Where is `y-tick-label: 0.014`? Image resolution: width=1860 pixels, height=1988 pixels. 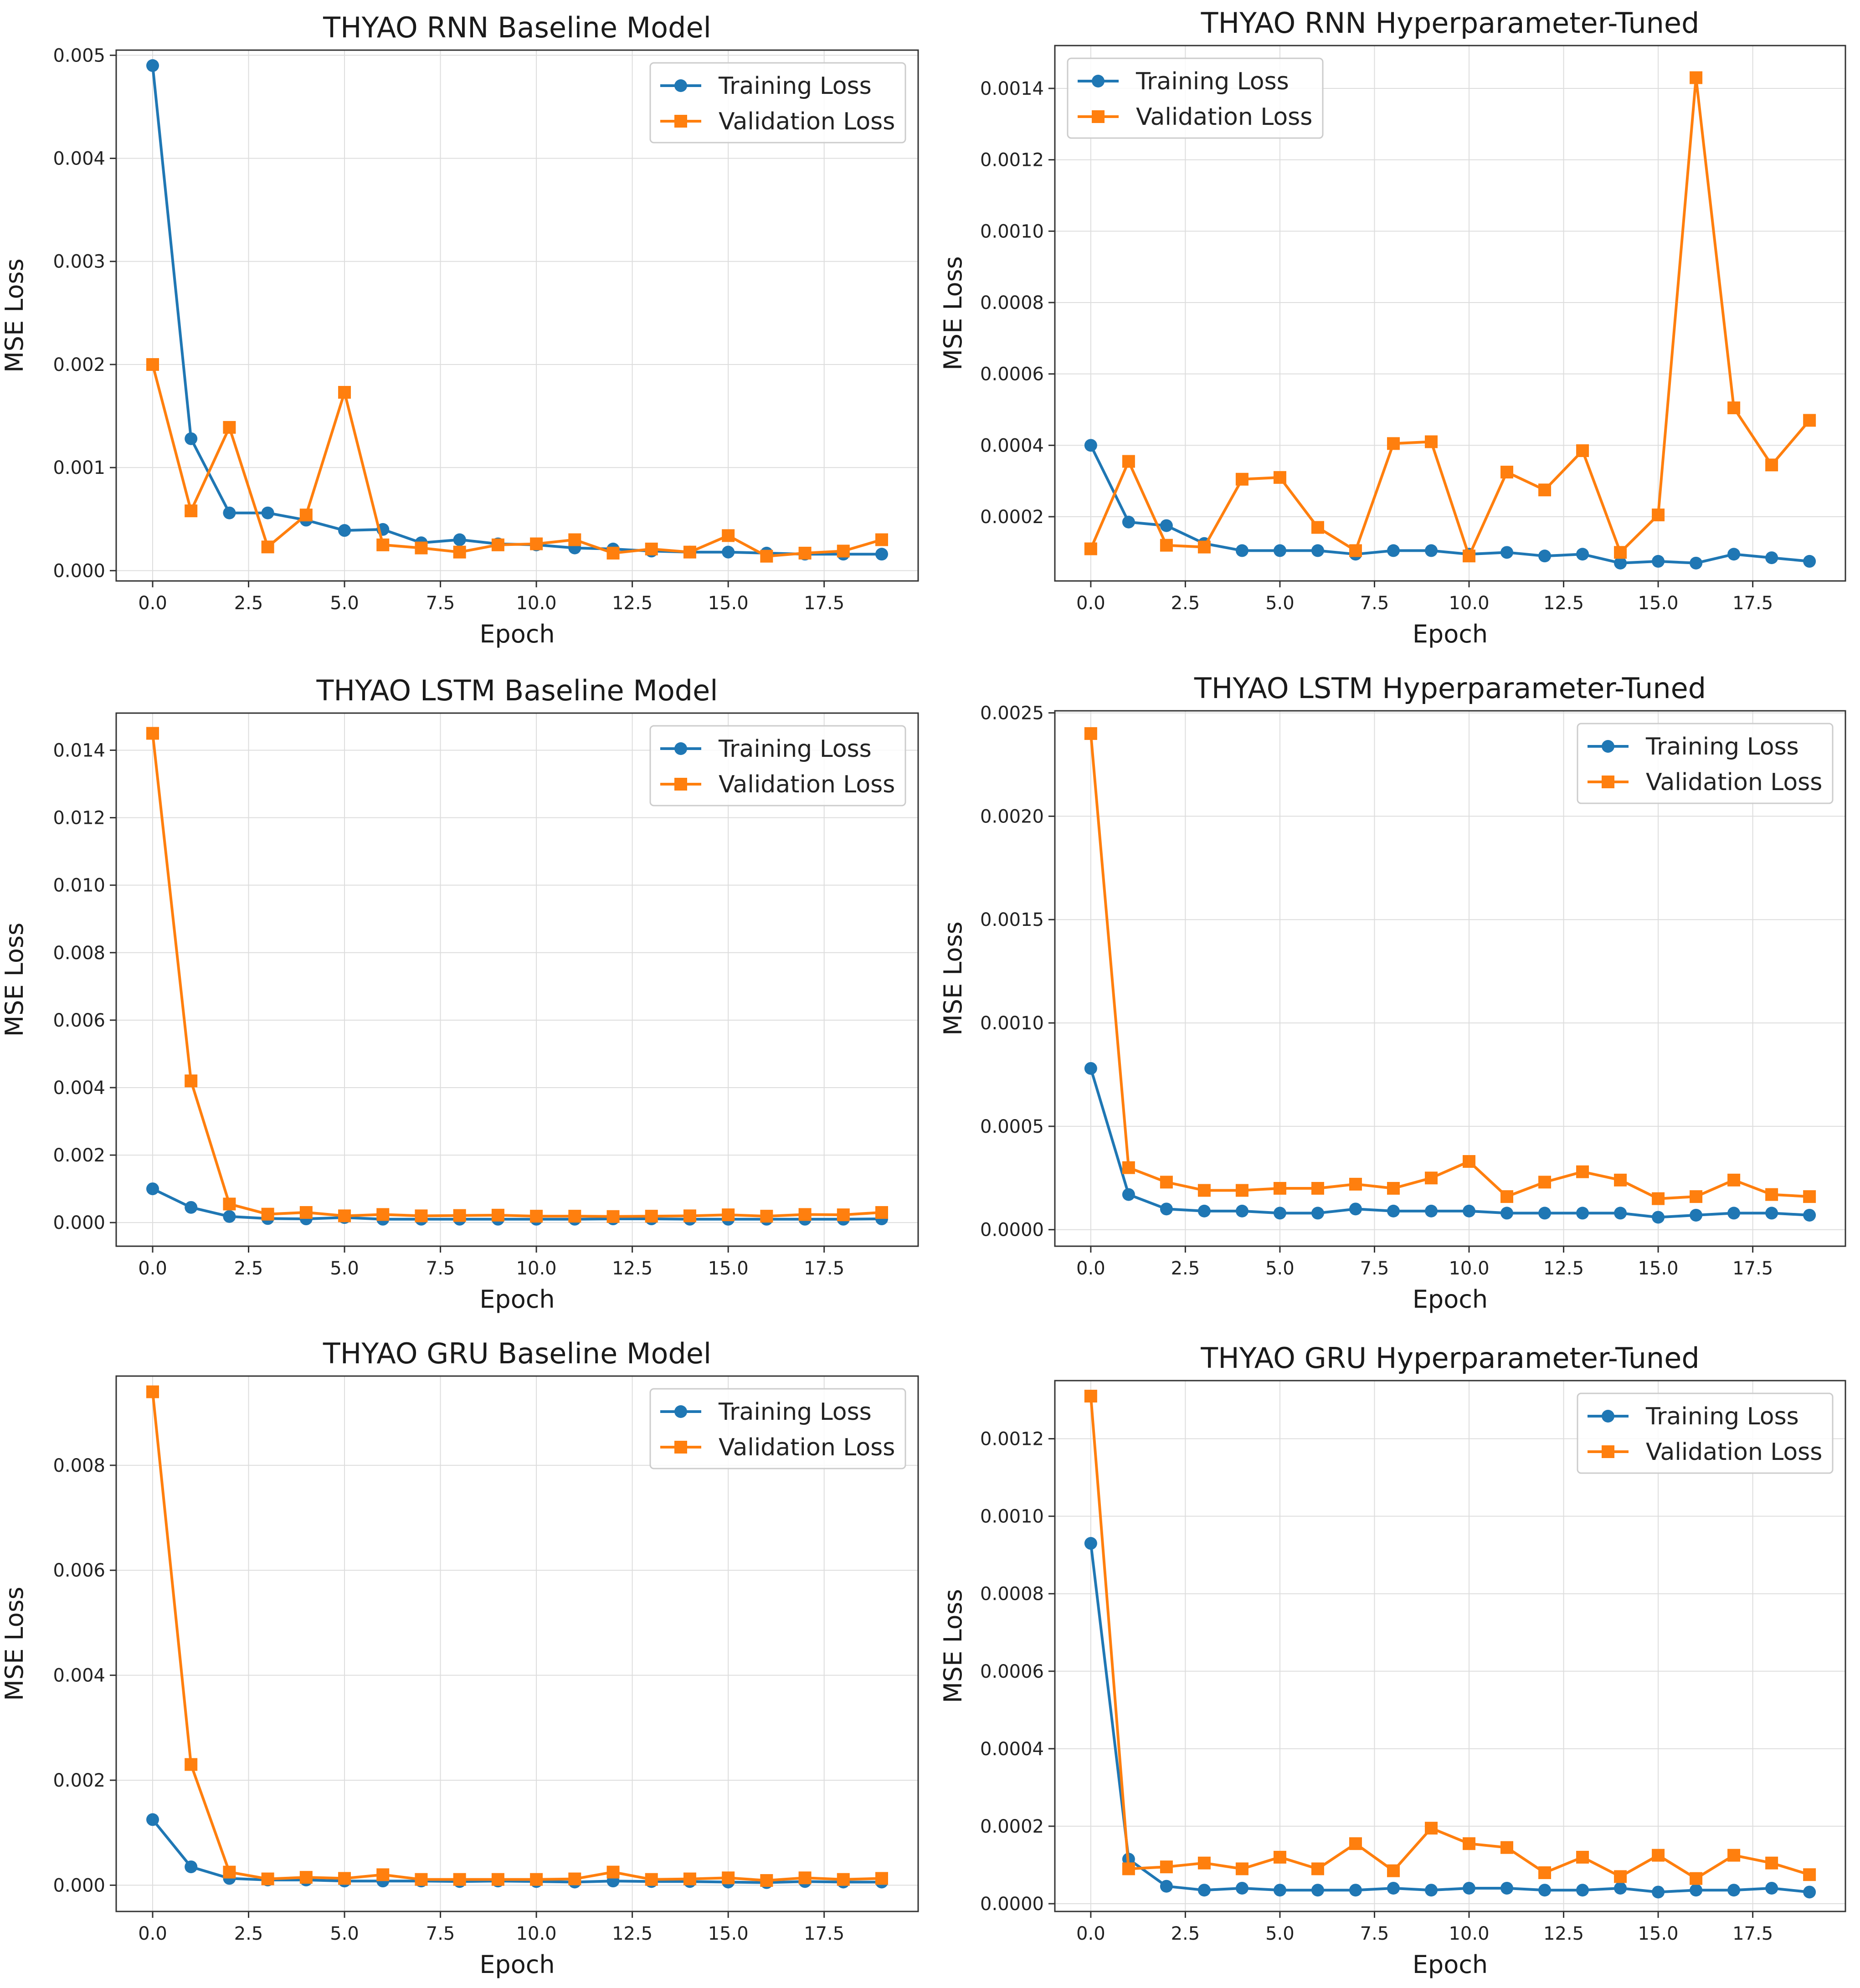 y-tick-label: 0.014 is located at coordinates (79, 750).